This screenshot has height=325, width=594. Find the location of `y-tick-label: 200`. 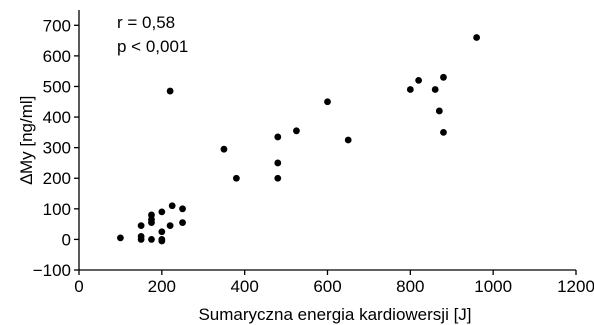

y-tick-label: 200 is located at coordinates (57, 178).